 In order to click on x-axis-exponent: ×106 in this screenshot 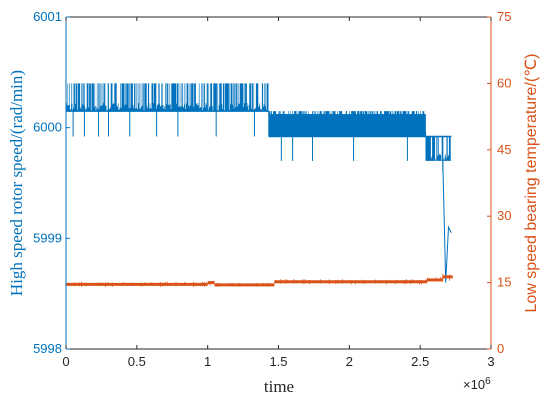, I will do `click(477, 384)`.